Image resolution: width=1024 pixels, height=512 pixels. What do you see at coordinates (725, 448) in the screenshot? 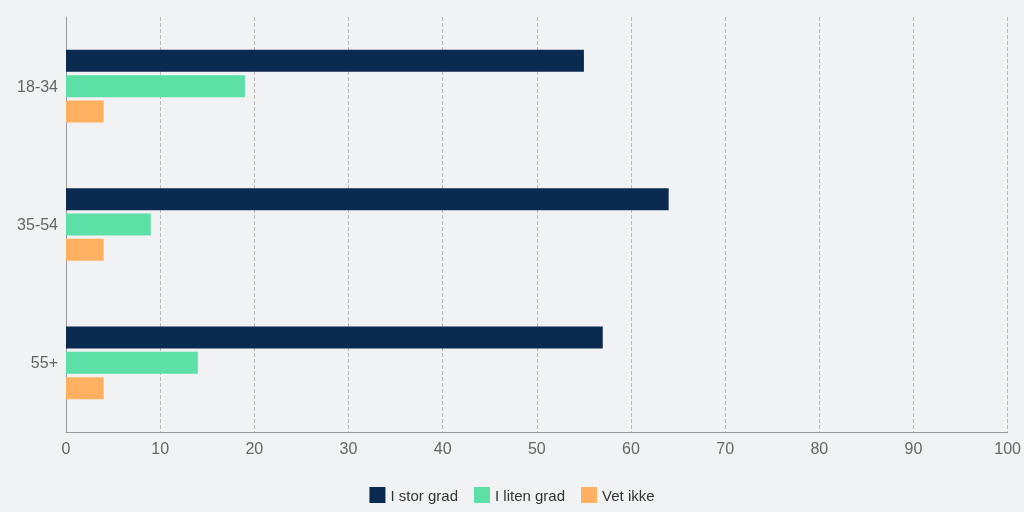
I see `x-tick-label: 70` at bounding box center [725, 448].